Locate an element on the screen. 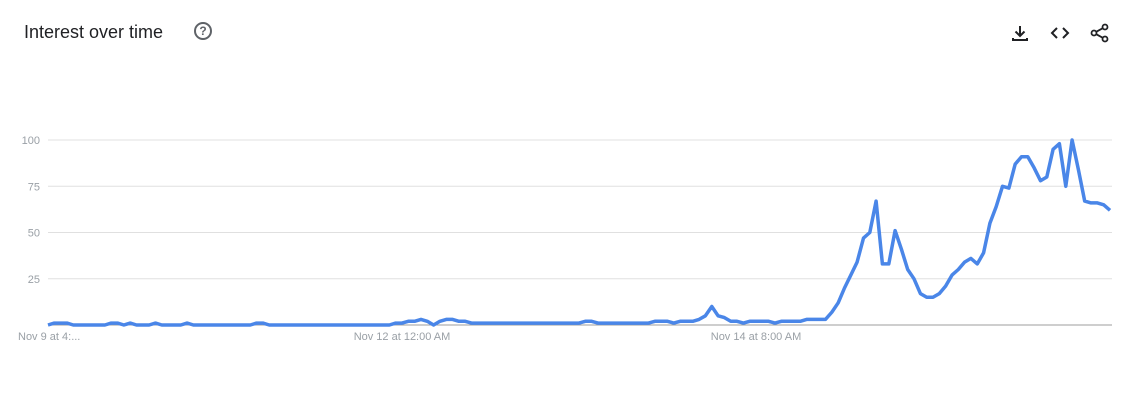 This screenshot has width=1139, height=404. embed-code-icon is located at coordinates (1060, 33).